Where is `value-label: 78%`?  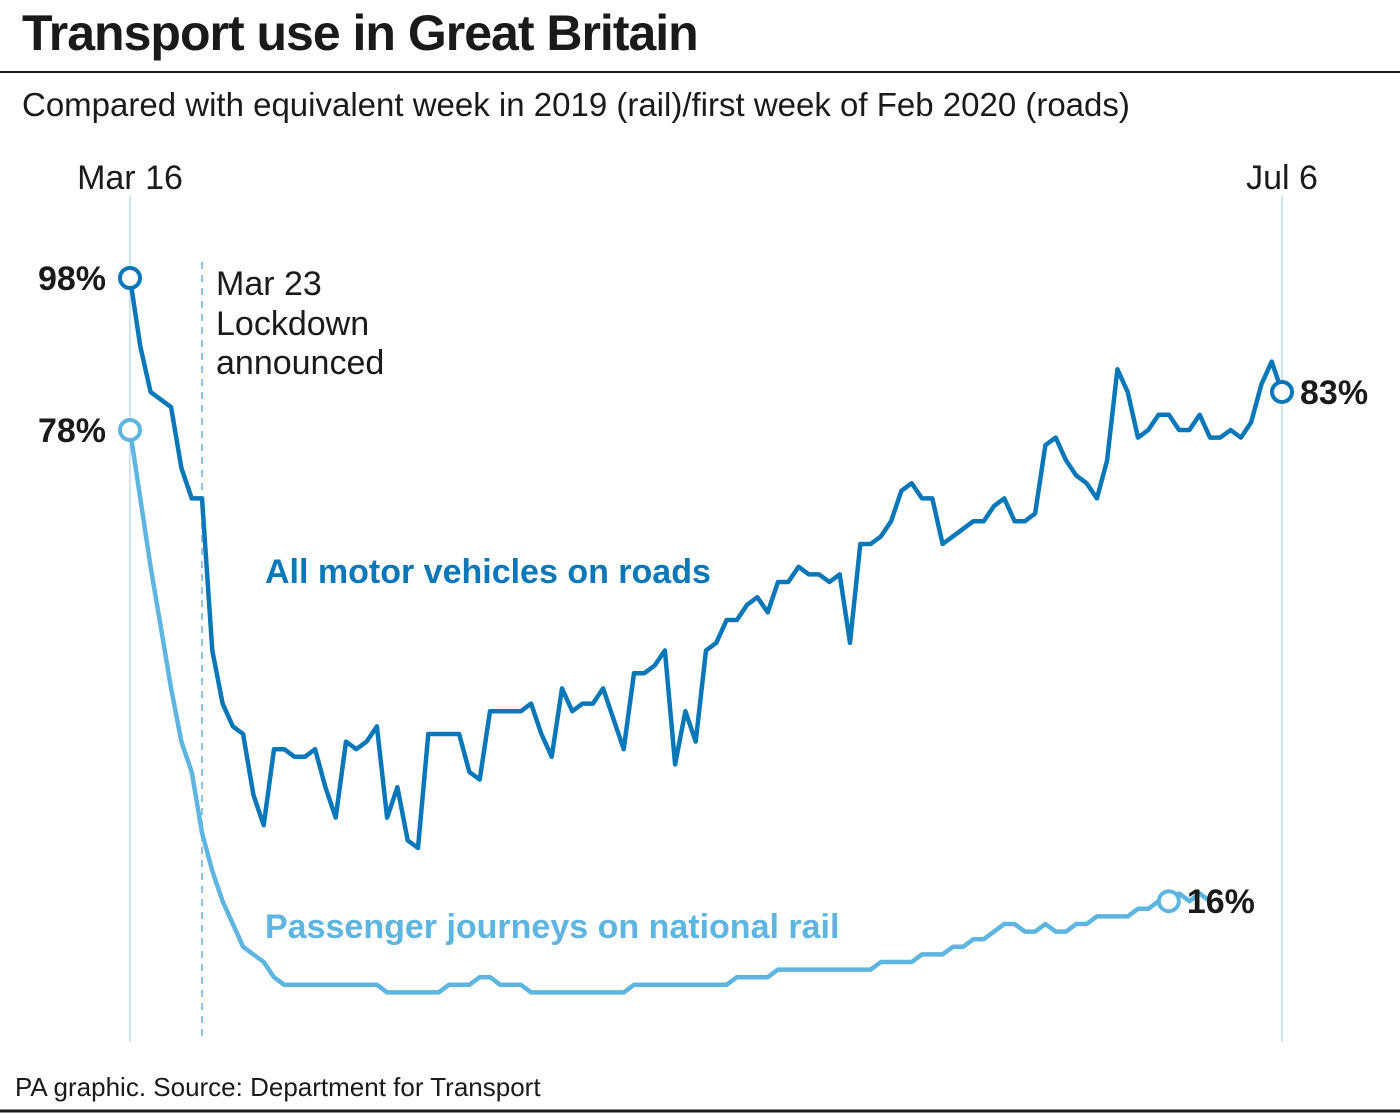 value-label: 78% is located at coordinates (72, 431).